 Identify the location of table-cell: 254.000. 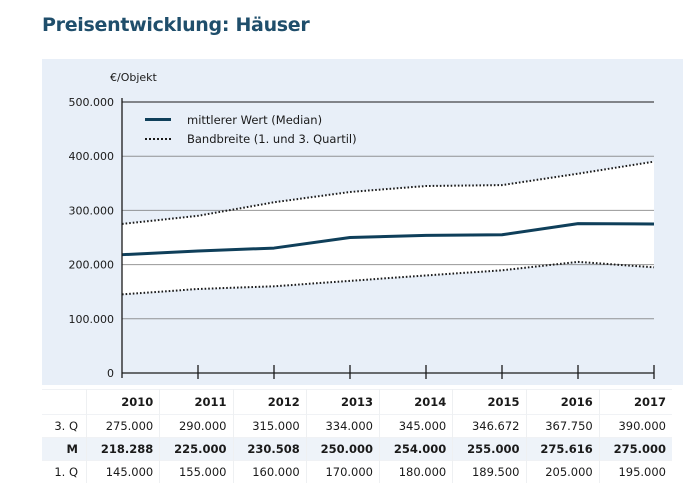
(416, 449).